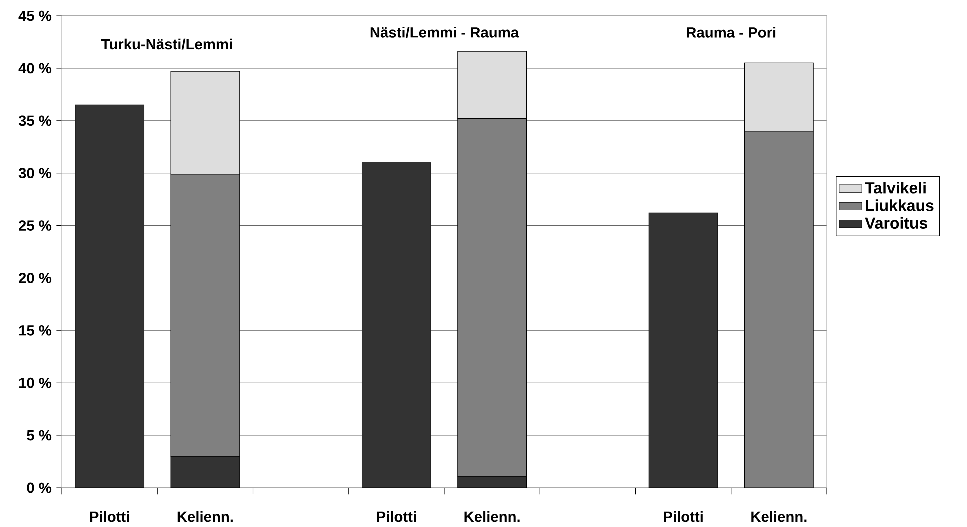  I want to click on y-tick-label: 15 %, so click(35, 330).